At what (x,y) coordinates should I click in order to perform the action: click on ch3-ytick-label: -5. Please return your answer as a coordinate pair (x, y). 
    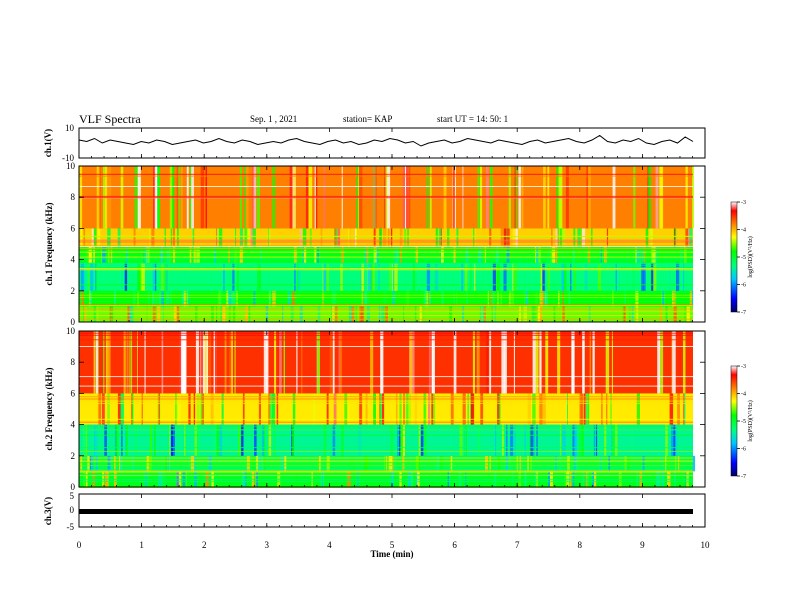
    Looking at the image, I should click on (71, 527).